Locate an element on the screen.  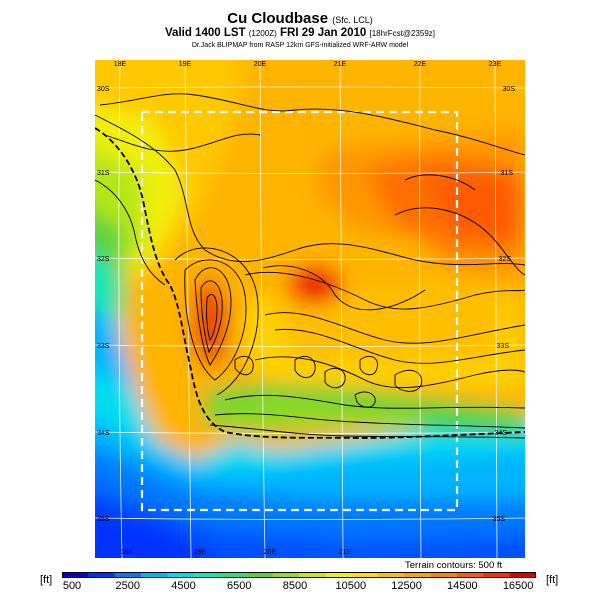
colorbar-tick-label: 12500 is located at coordinates (406, 586).